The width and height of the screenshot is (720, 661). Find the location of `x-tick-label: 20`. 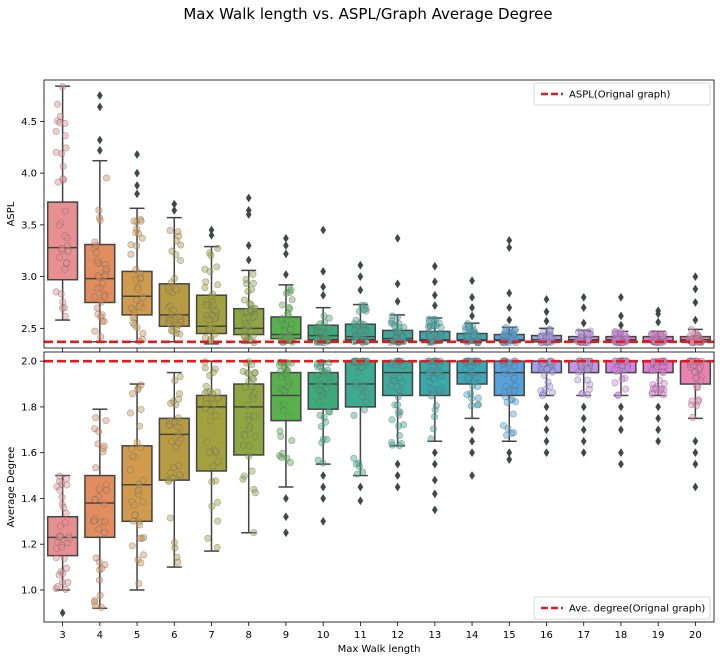

x-tick-label: 20 is located at coordinates (695, 635).